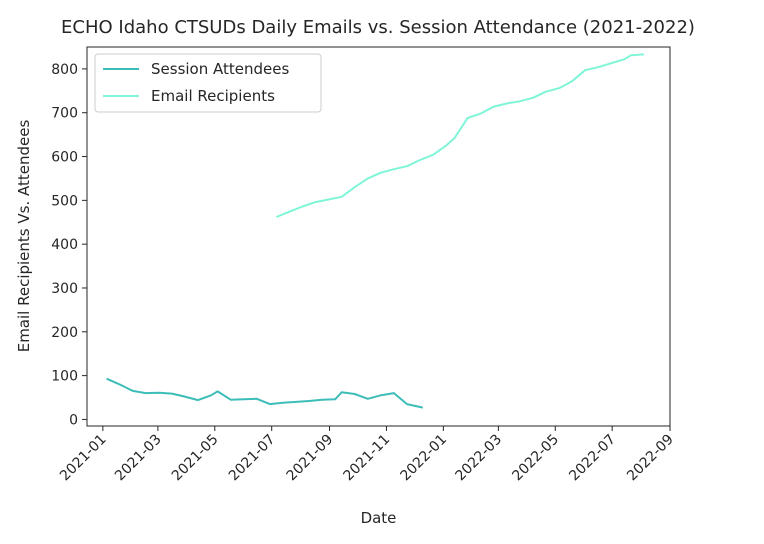 The image size is (764, 544). Describe the element at coordinates (479, 458) in the screenshot. I see `x-tick-label: 2022-03` at that location.